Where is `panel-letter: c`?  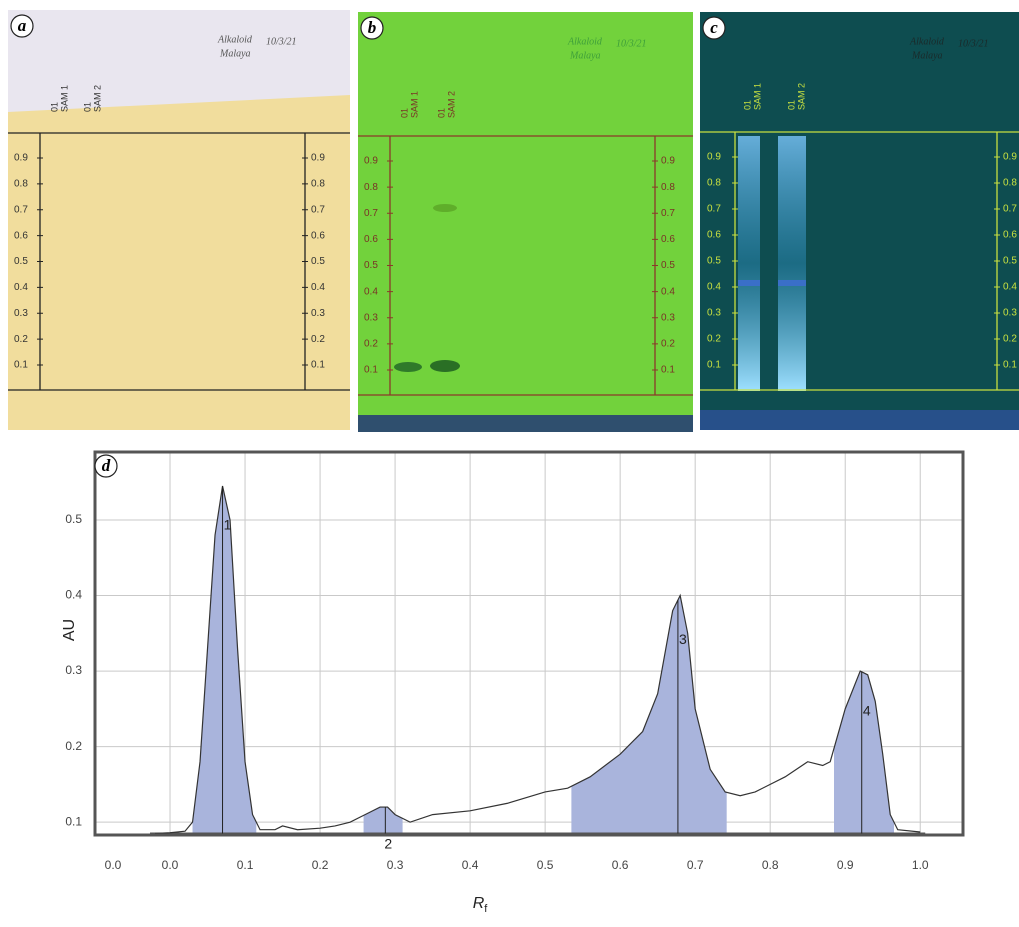 panel-letter: c is located at coordinates (714, 27).